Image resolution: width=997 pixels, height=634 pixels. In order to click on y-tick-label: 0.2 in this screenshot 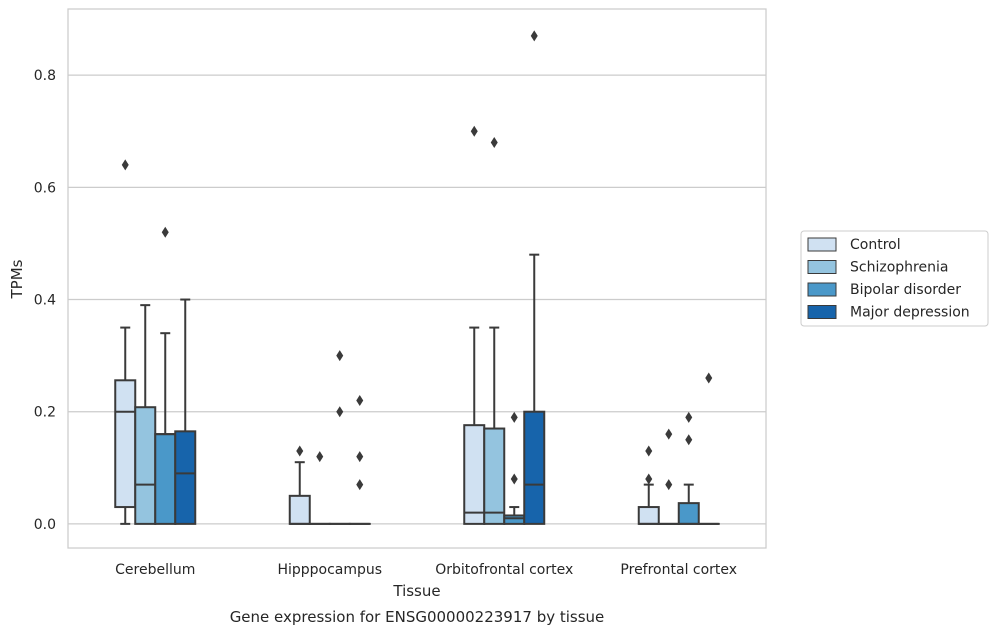, I will do `click(45, 413)`.